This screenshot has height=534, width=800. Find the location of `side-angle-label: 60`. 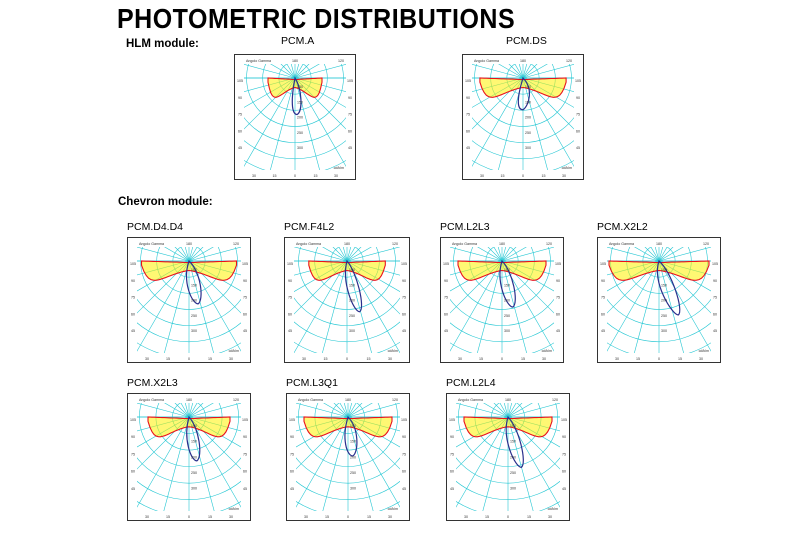

side-angle-label: 60 is located at coordinates (290, 314).